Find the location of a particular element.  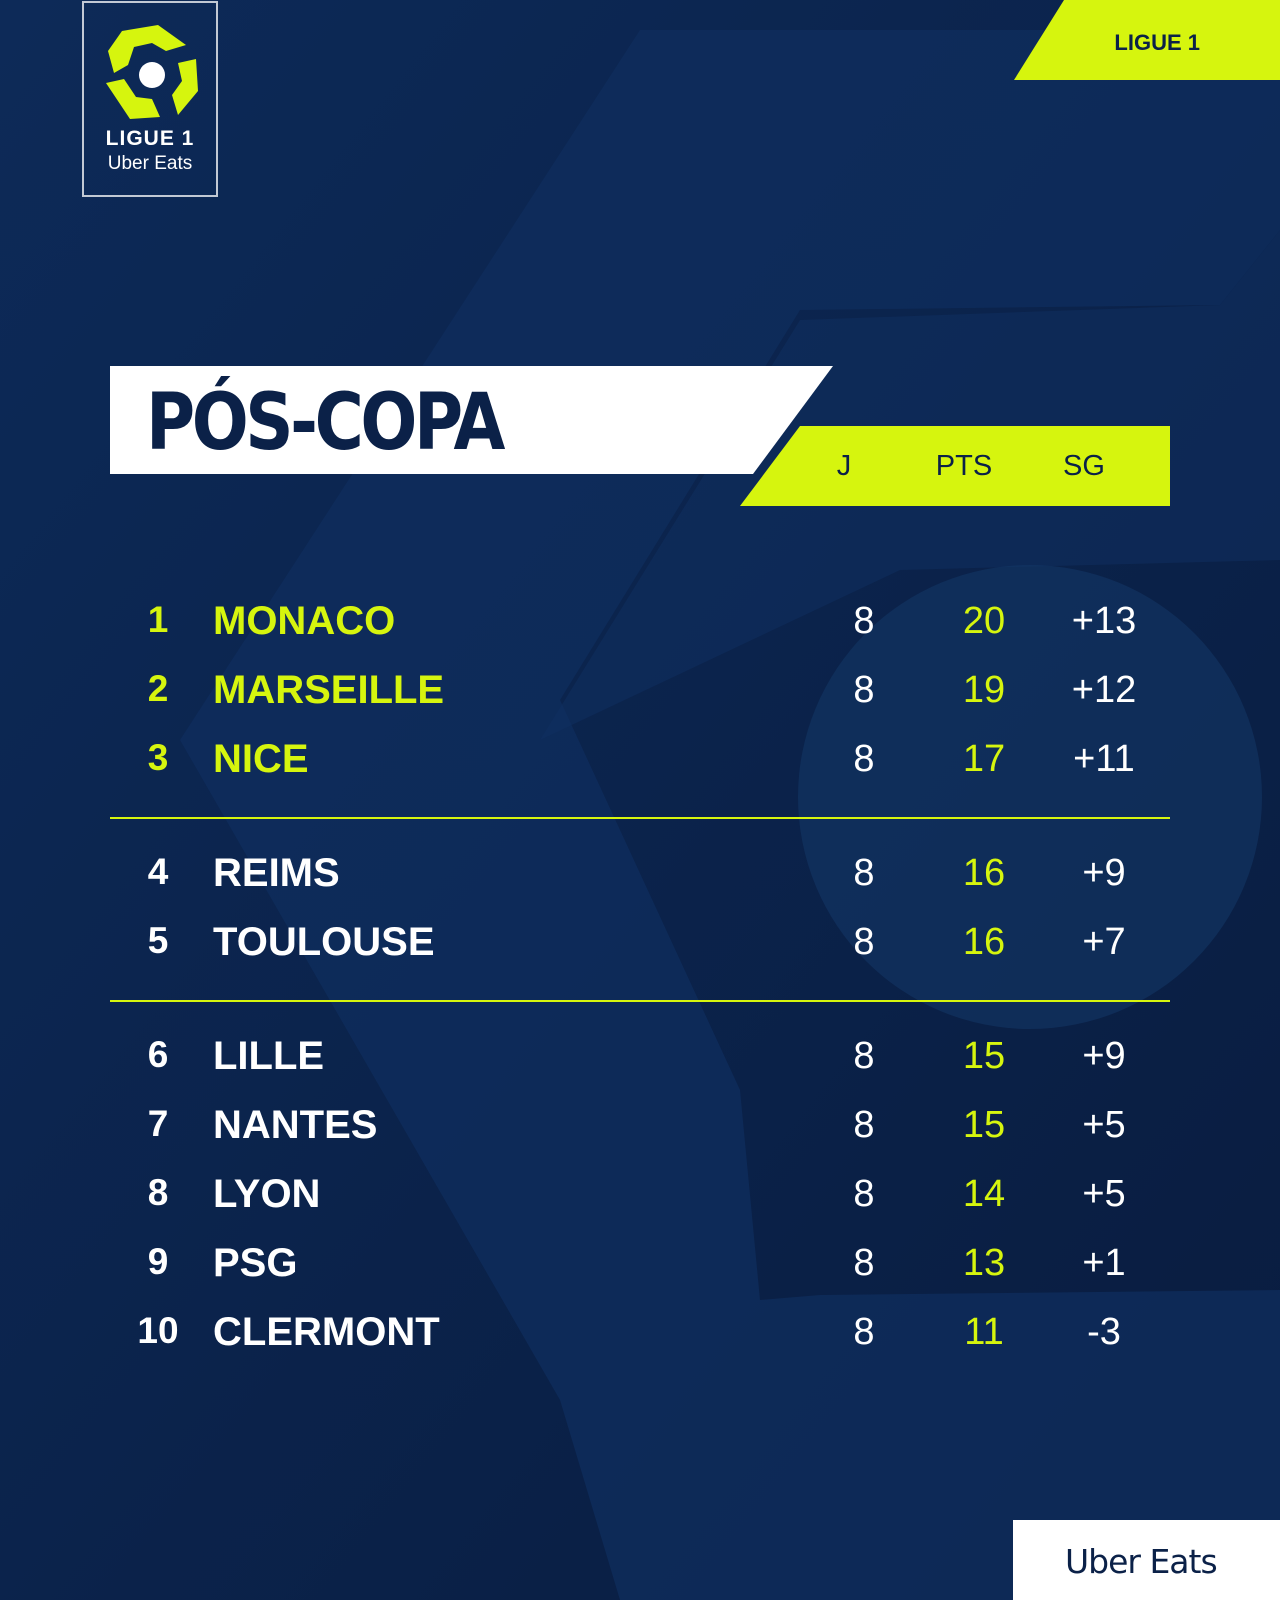

league-tag: LIGUE 1 is located at coordinates (1147, 40).